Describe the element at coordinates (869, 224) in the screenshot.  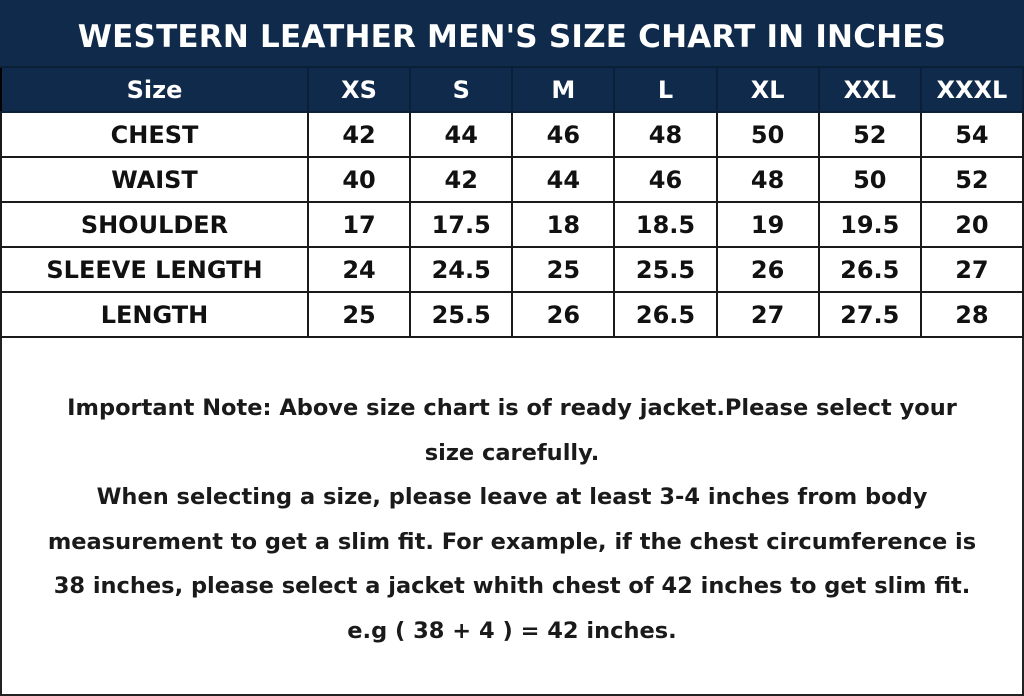
I see `measurement-cell: 19.5` at that location.